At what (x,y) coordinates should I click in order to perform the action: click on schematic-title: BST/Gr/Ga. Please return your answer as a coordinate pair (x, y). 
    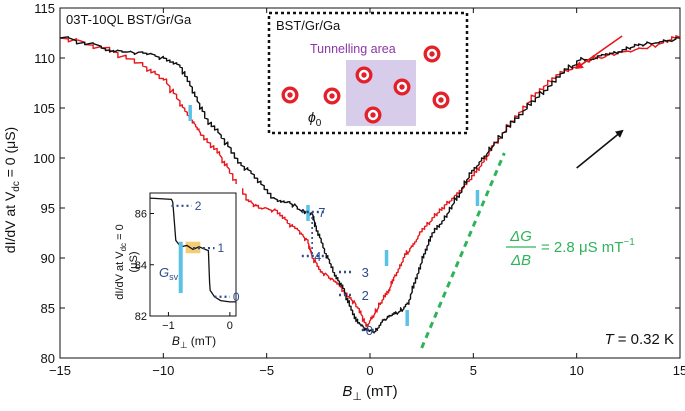
    Looking at the image, I should click on (308, 25).